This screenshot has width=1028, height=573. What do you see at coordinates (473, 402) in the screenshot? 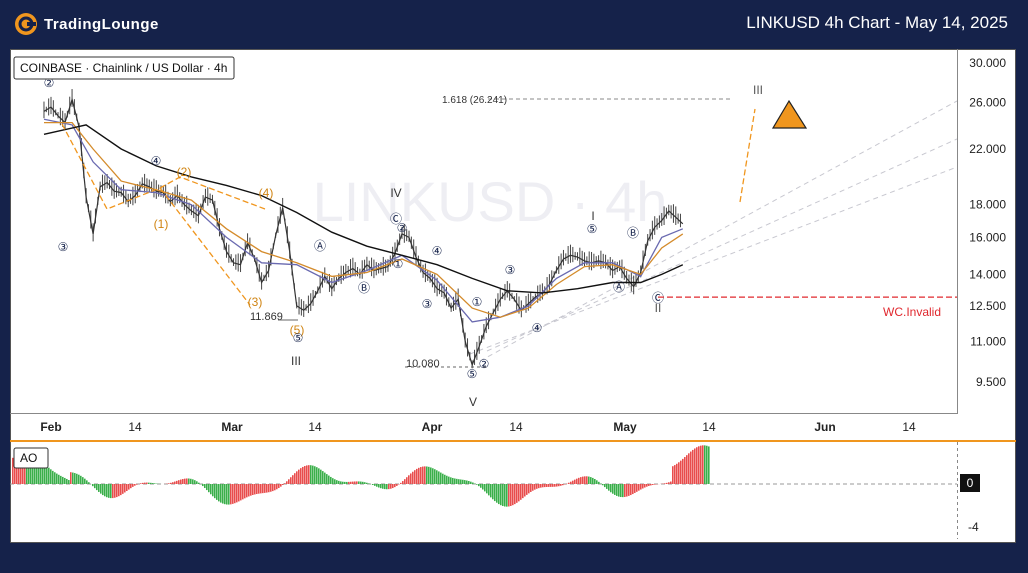
I see `wave-label: V` at bounding box center [473, 402].